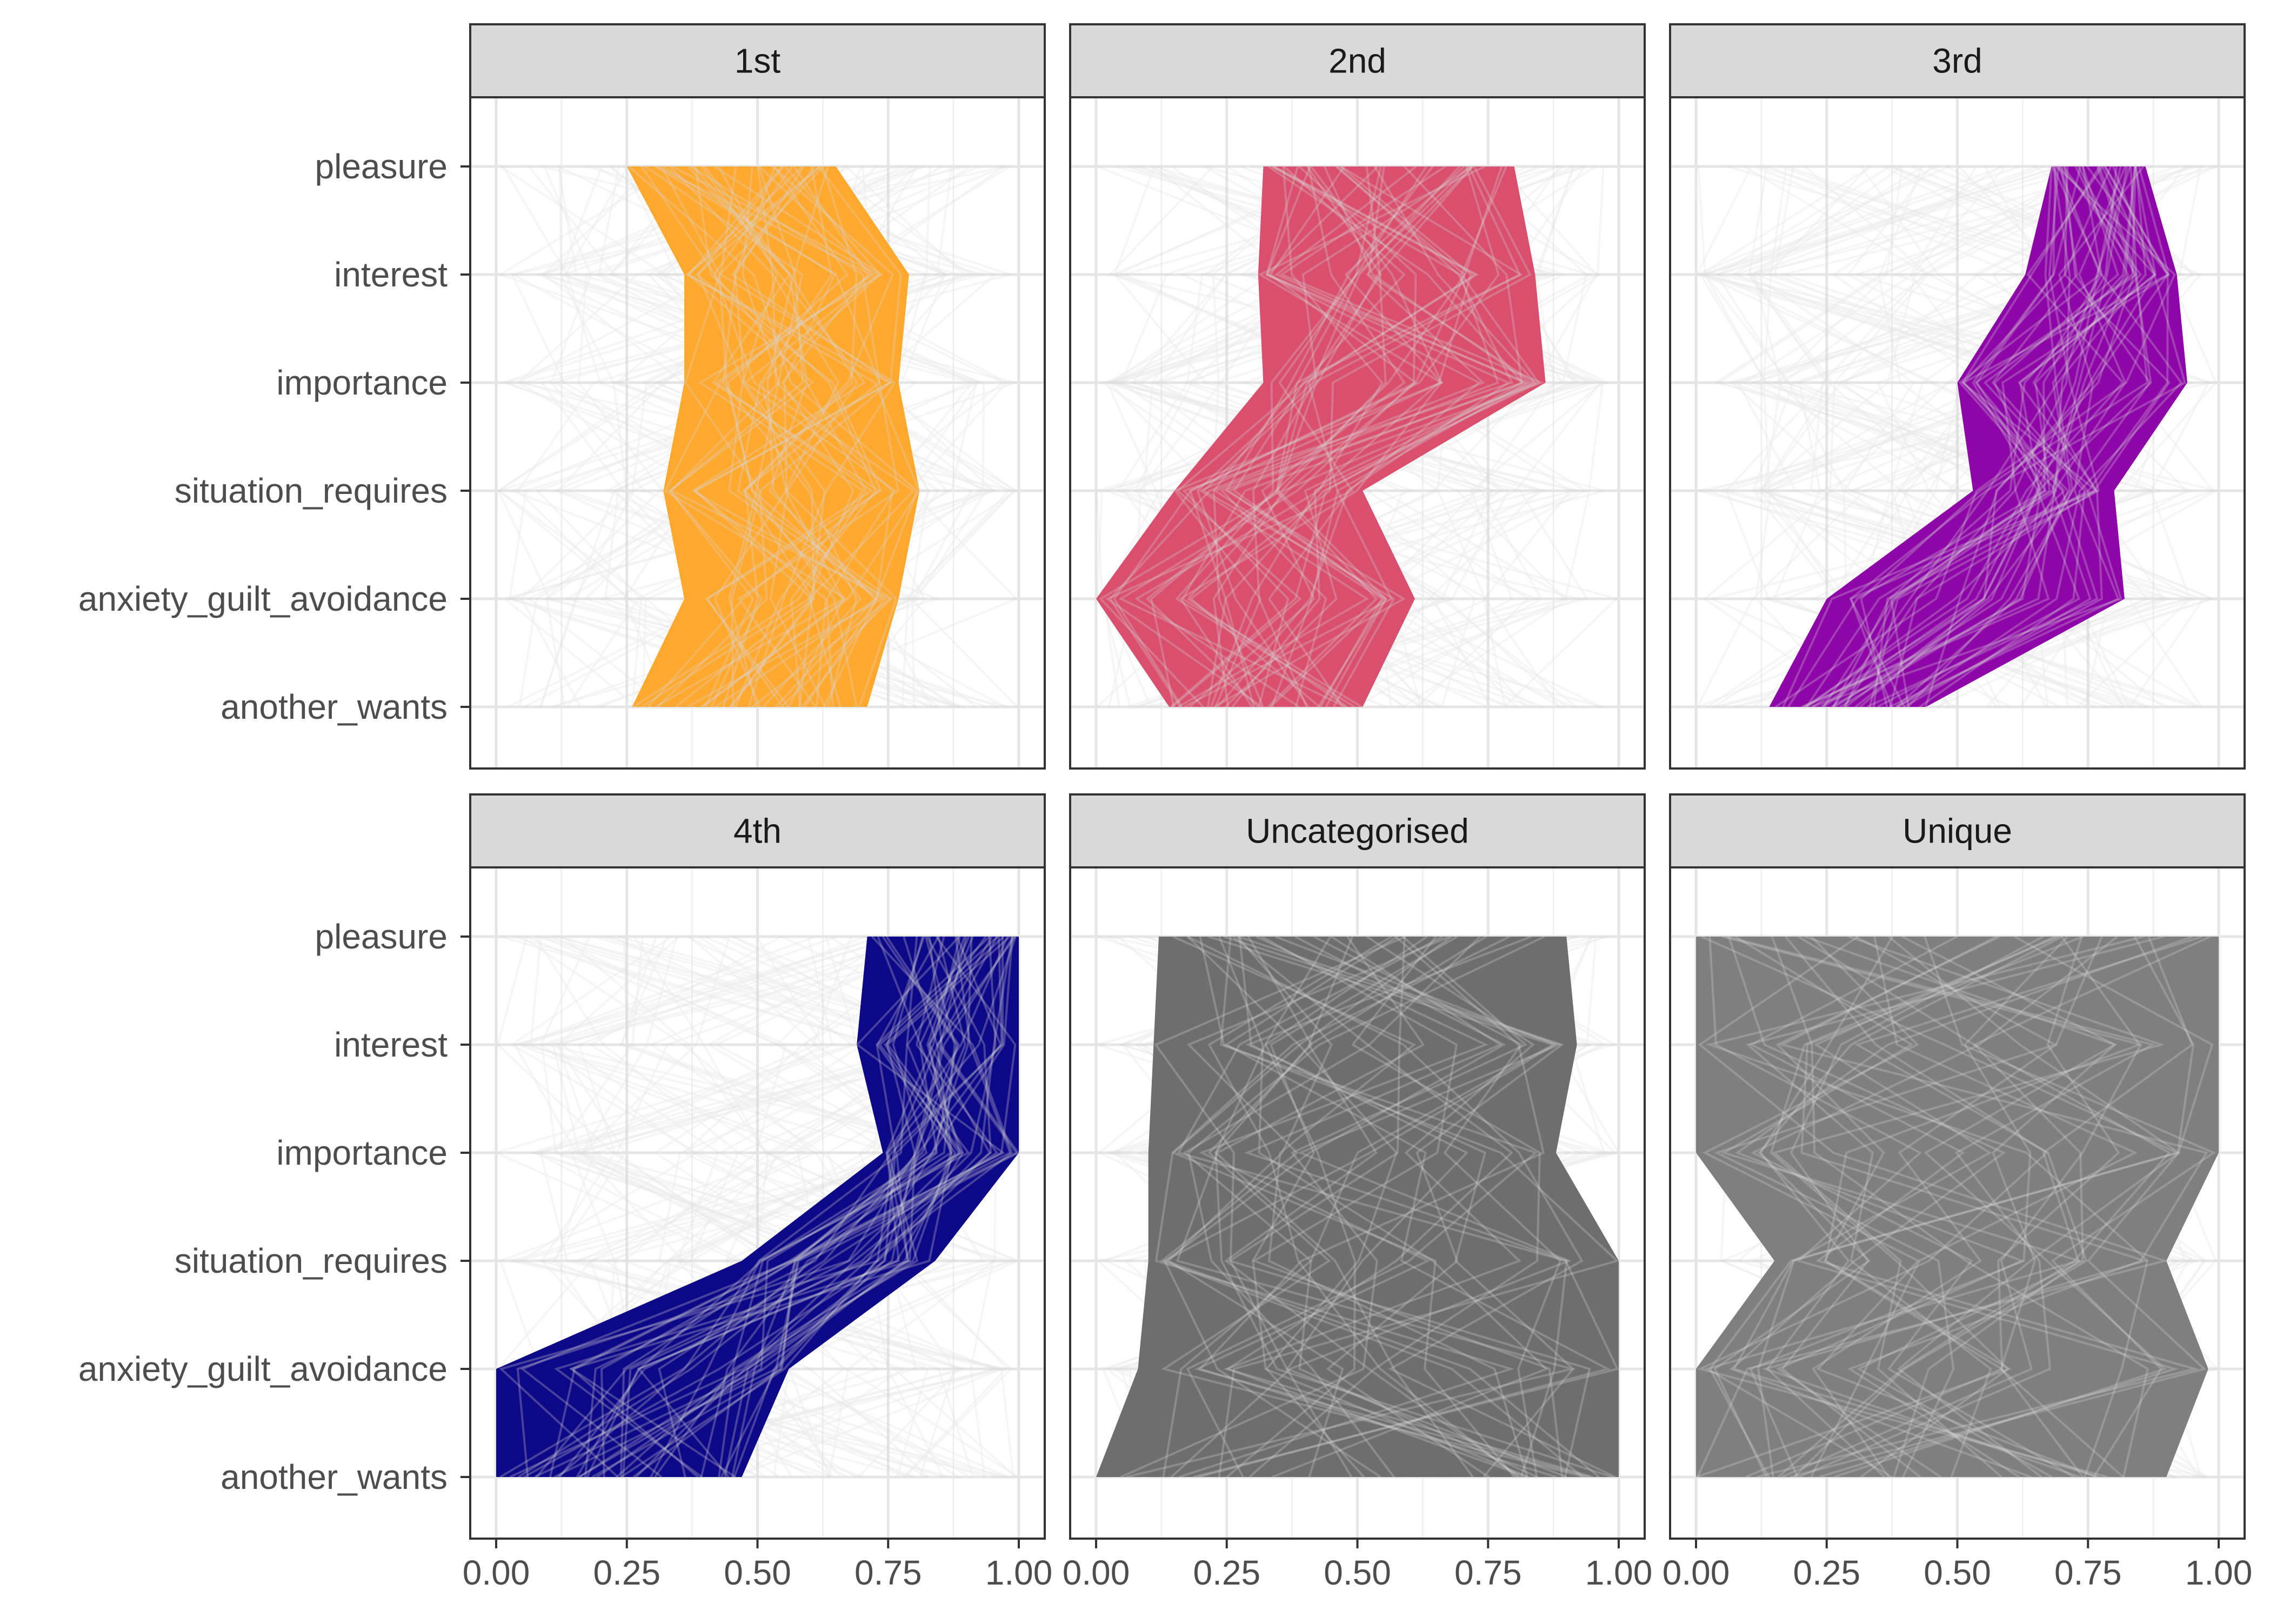 Image resolution: width=2270 pixels, height=1624 pixels. I want to click on facet-strip, so click(1957, 830).